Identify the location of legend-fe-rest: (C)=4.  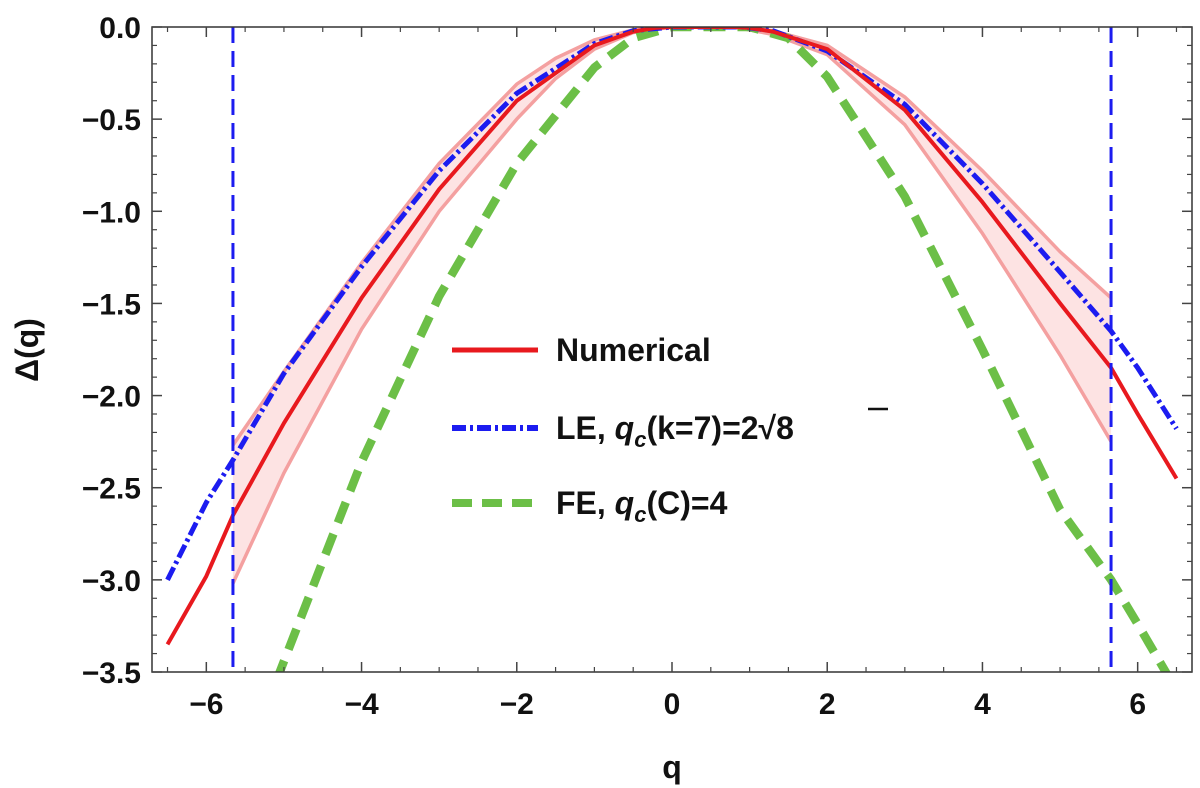
(686, 503).